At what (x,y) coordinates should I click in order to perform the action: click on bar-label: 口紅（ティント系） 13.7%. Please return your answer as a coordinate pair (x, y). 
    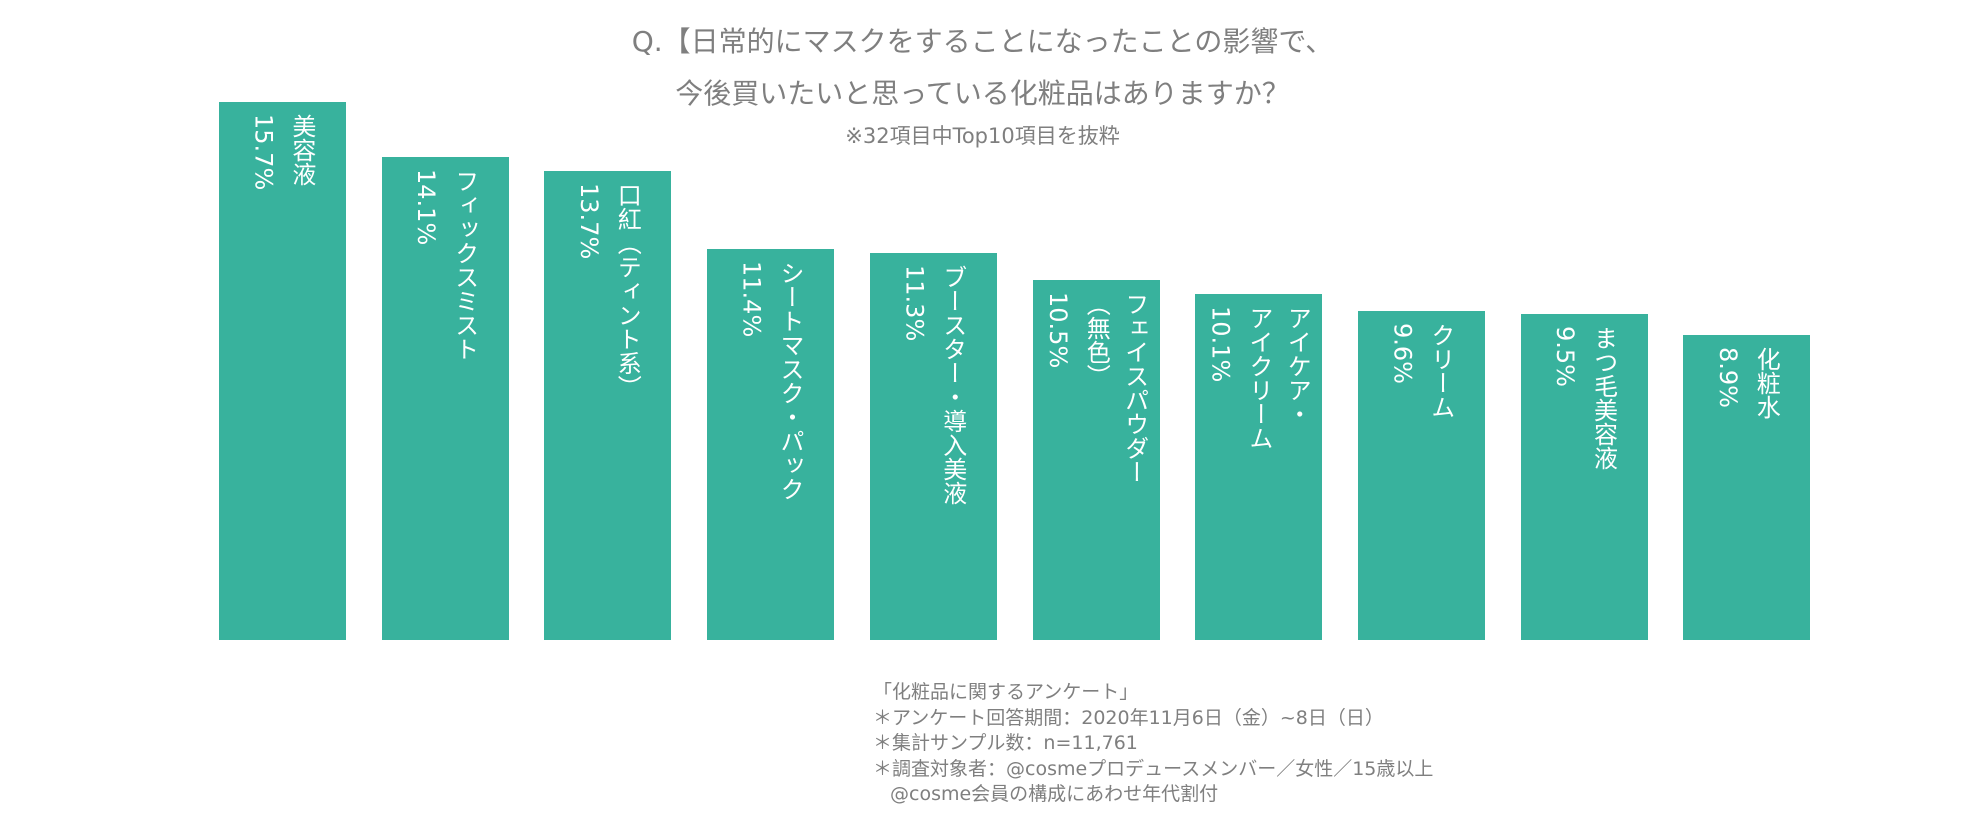
    Looking at the image, I should click on (607, 291).